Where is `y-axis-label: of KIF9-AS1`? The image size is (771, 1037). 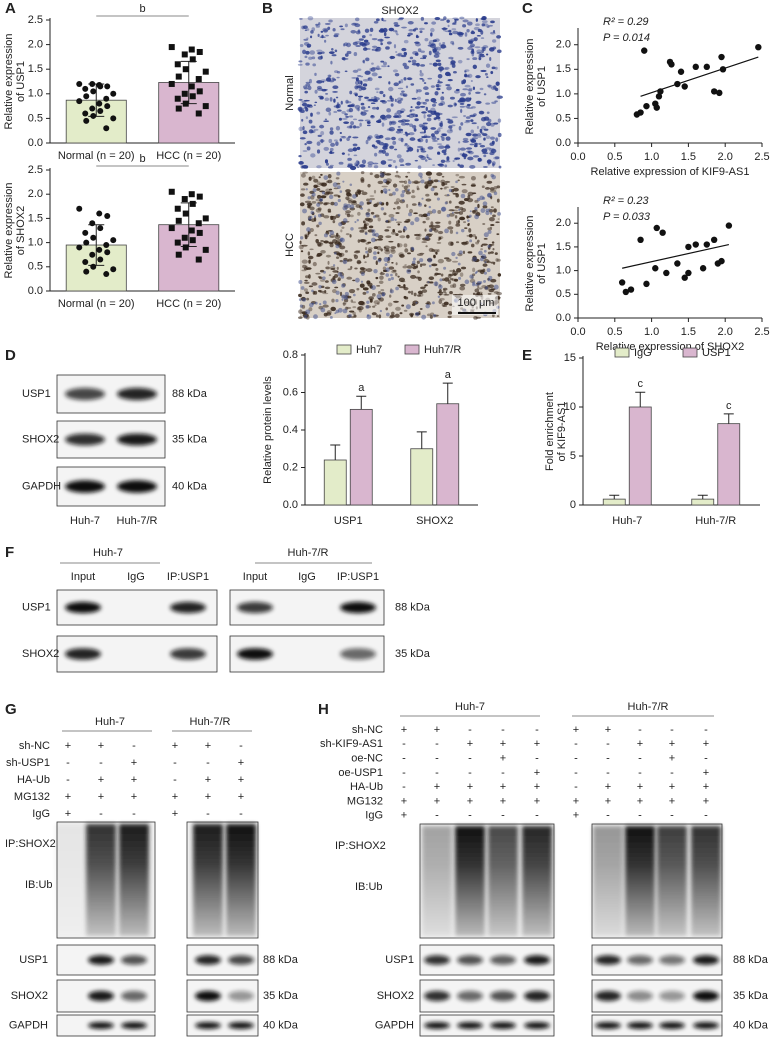 y-axis-label: of KIF9-AS1 is located at coordinates (562, 432).